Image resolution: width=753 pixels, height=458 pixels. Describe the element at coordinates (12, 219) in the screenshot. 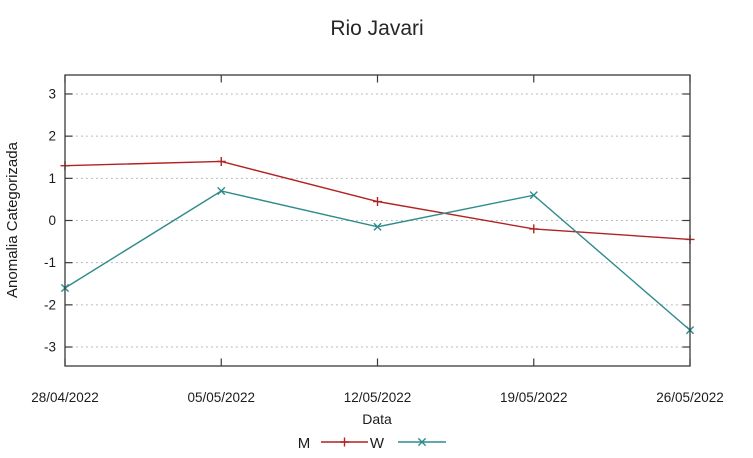

I see `y-axis-label: Anomalia Categorizada` at that location.